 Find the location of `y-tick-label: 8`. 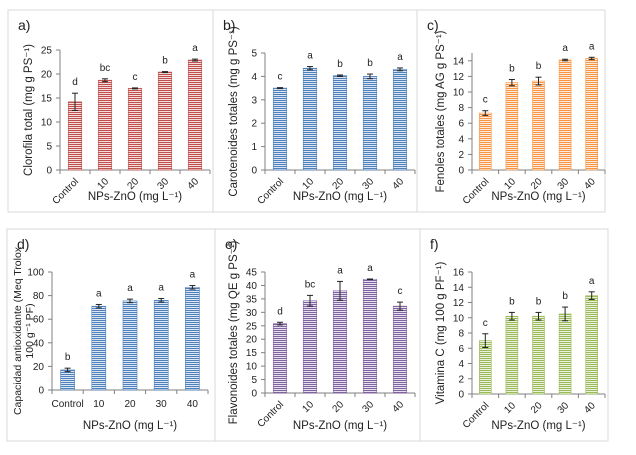

y-tick-label: 8 is located at coordinates (461, 334).